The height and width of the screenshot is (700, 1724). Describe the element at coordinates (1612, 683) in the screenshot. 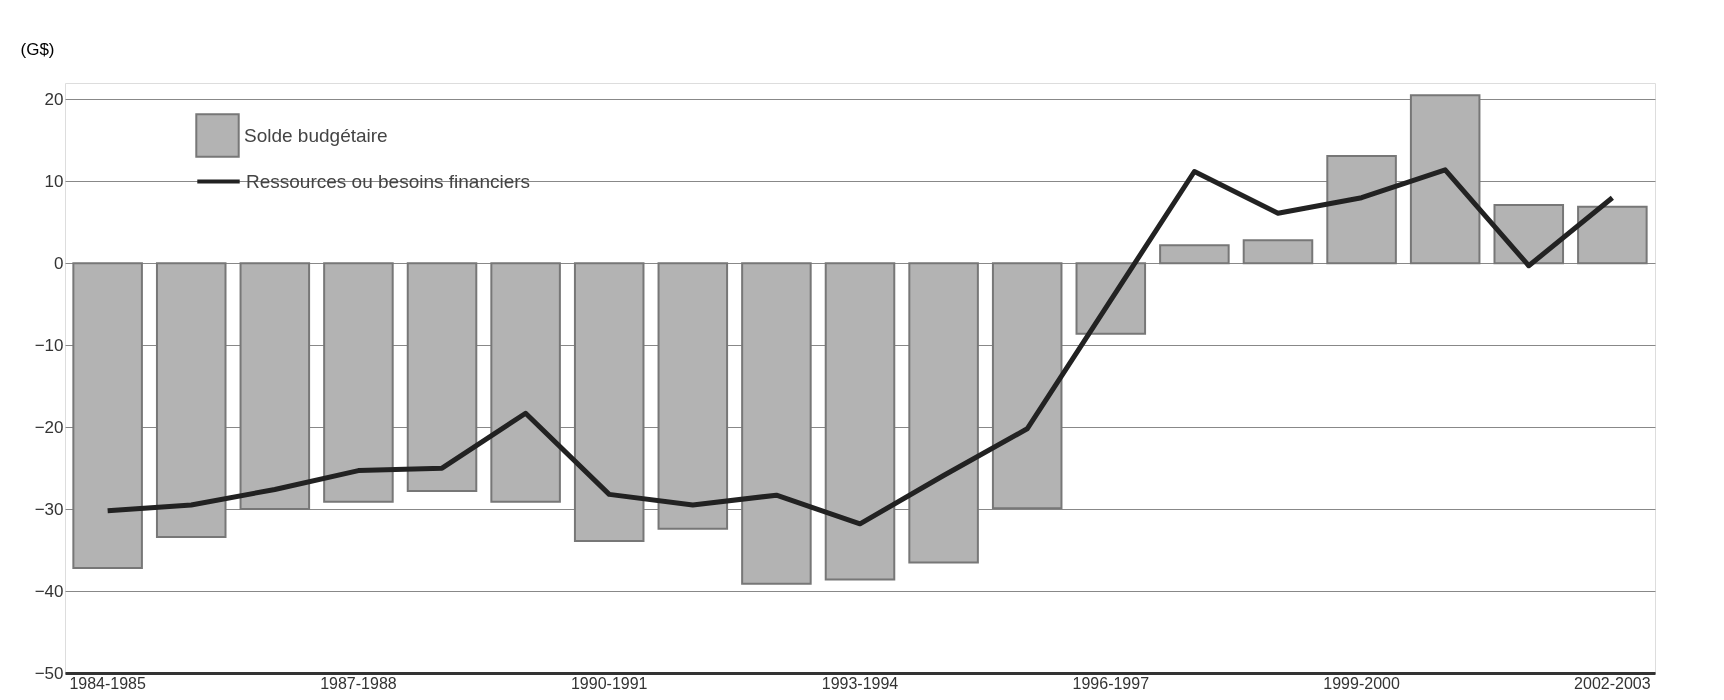

I see `x-tick-label: 2002-2003` at that location.